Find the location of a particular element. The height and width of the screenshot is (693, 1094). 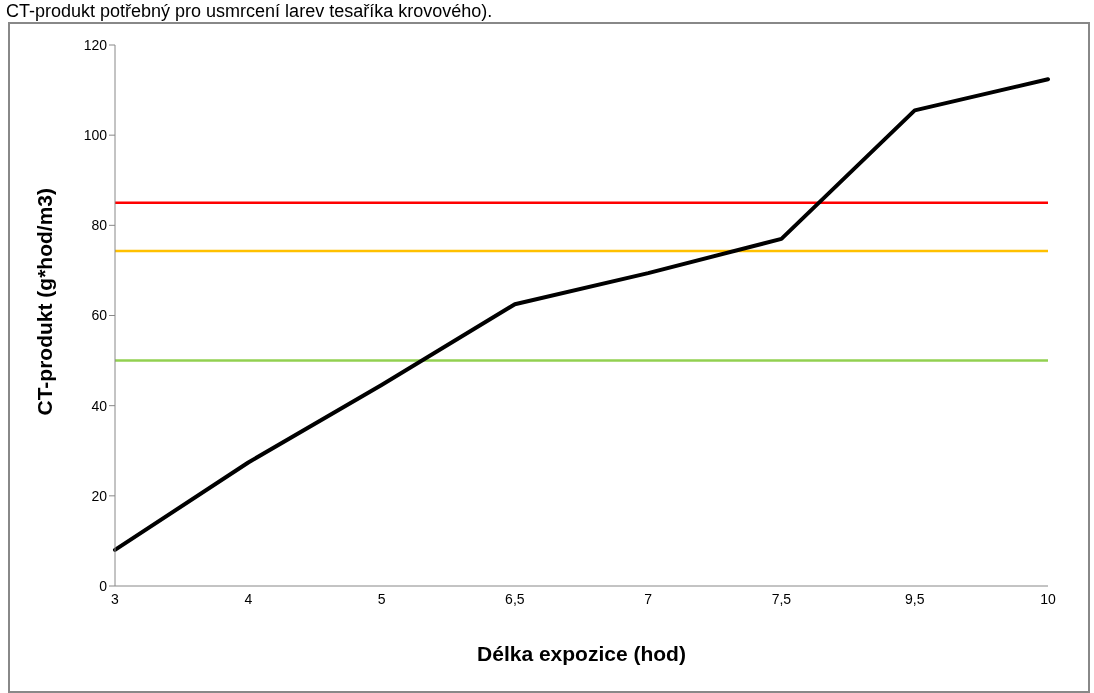

x-tick-label: 6,5 is located at coordinates (515, 598).